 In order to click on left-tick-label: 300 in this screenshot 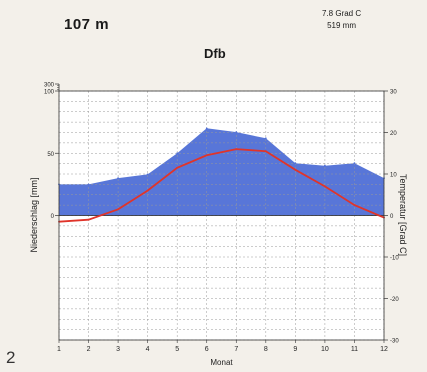, I will do `click(49, 86)`.